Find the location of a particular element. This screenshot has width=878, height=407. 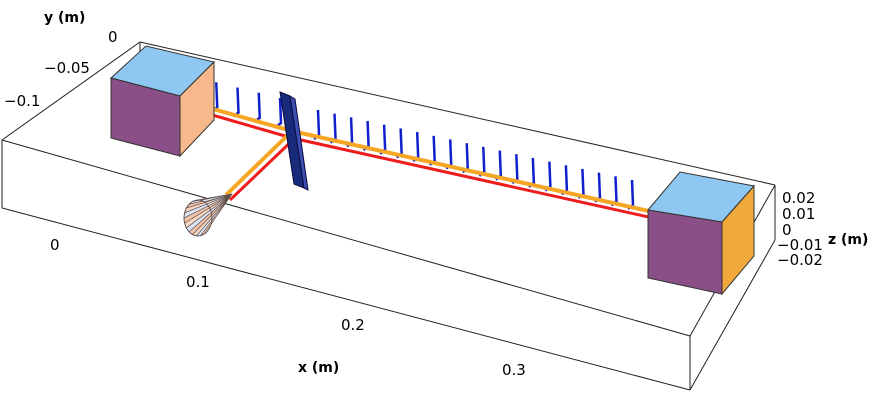

cone-detector-icon is located at coordinates (208, 215).